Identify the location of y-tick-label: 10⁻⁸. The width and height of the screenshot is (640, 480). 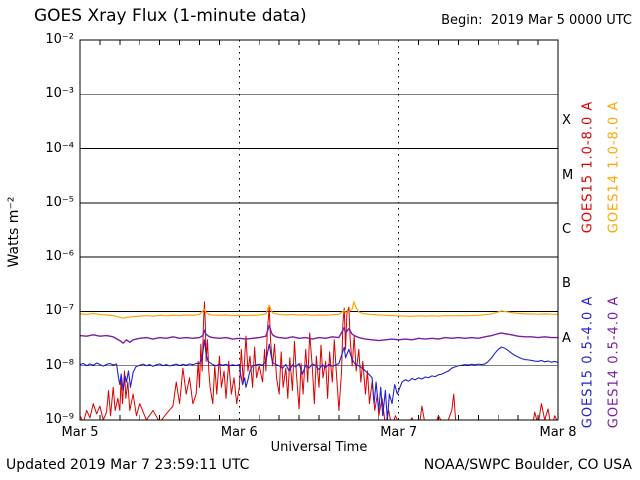
(59, 365).